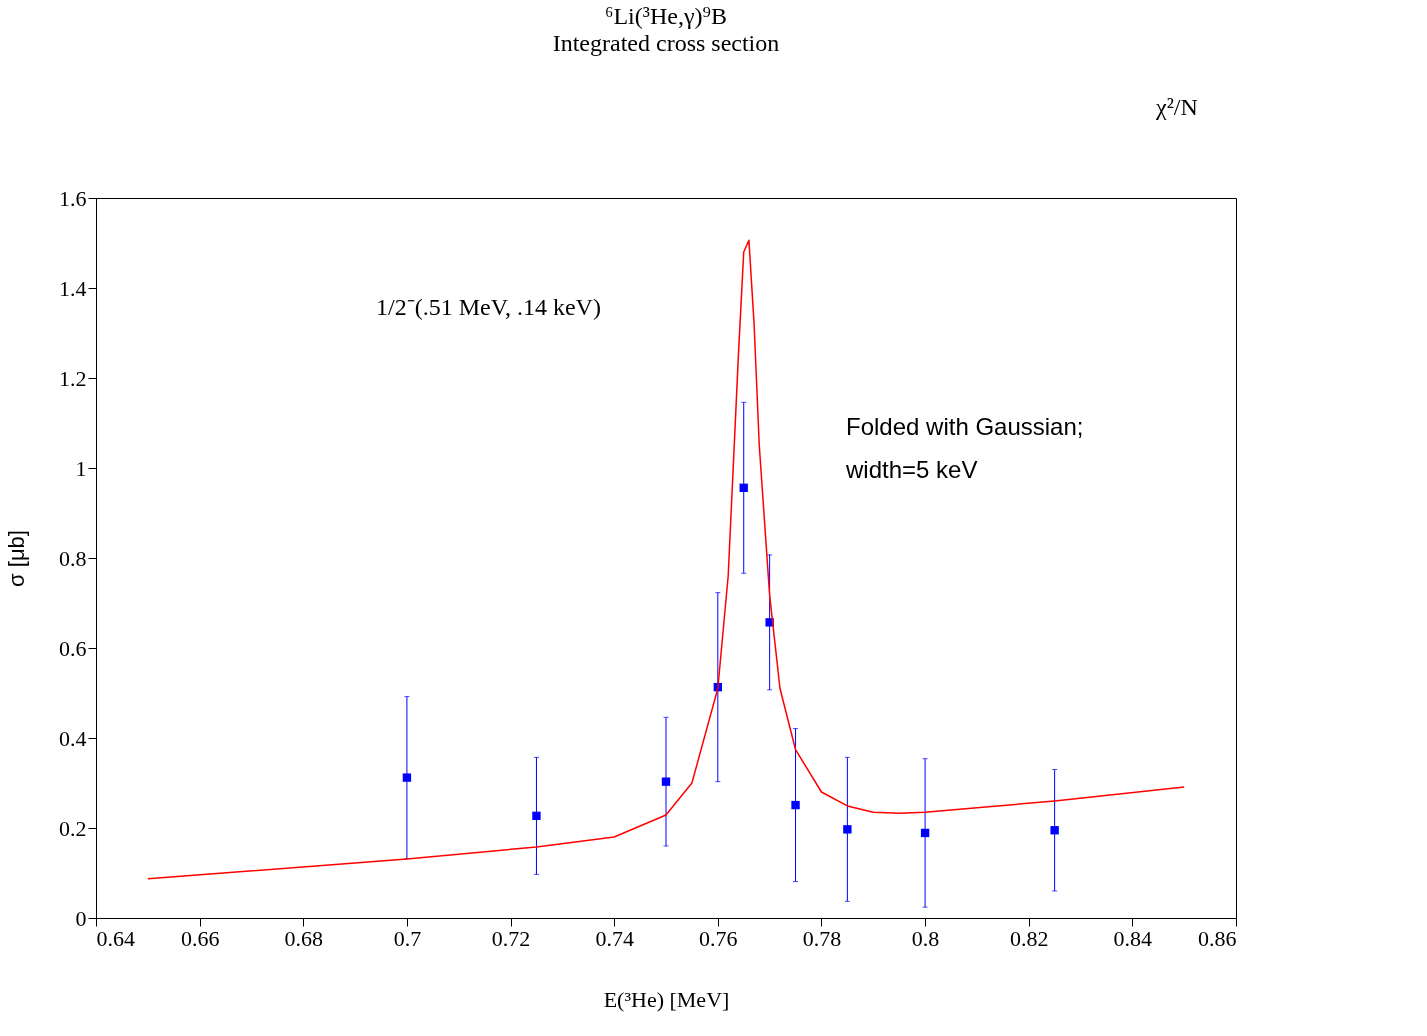 This screenshot has height=1036, width=1427. What do you see at coordinates (200, 938) in the screenshot?
I see `x-tick-label: 0.66` at bounding box center [200, 938].